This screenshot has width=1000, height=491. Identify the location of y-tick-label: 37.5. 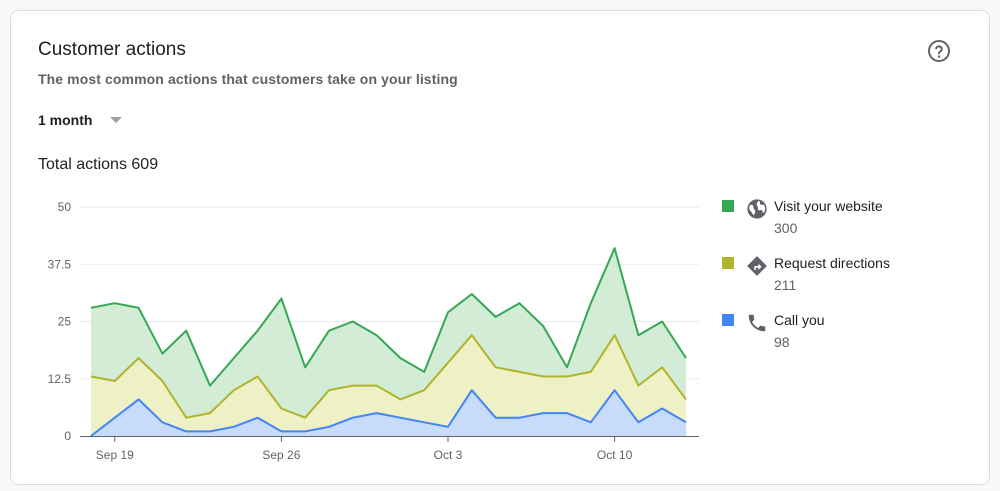
(60, 264).